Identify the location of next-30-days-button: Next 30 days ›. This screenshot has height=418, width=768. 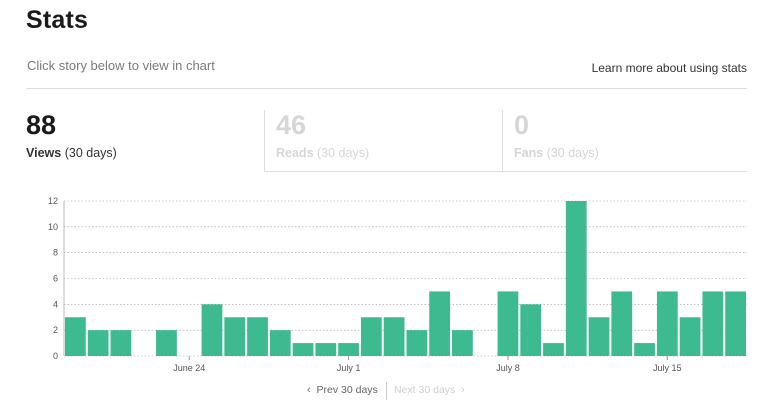
(429, 390).